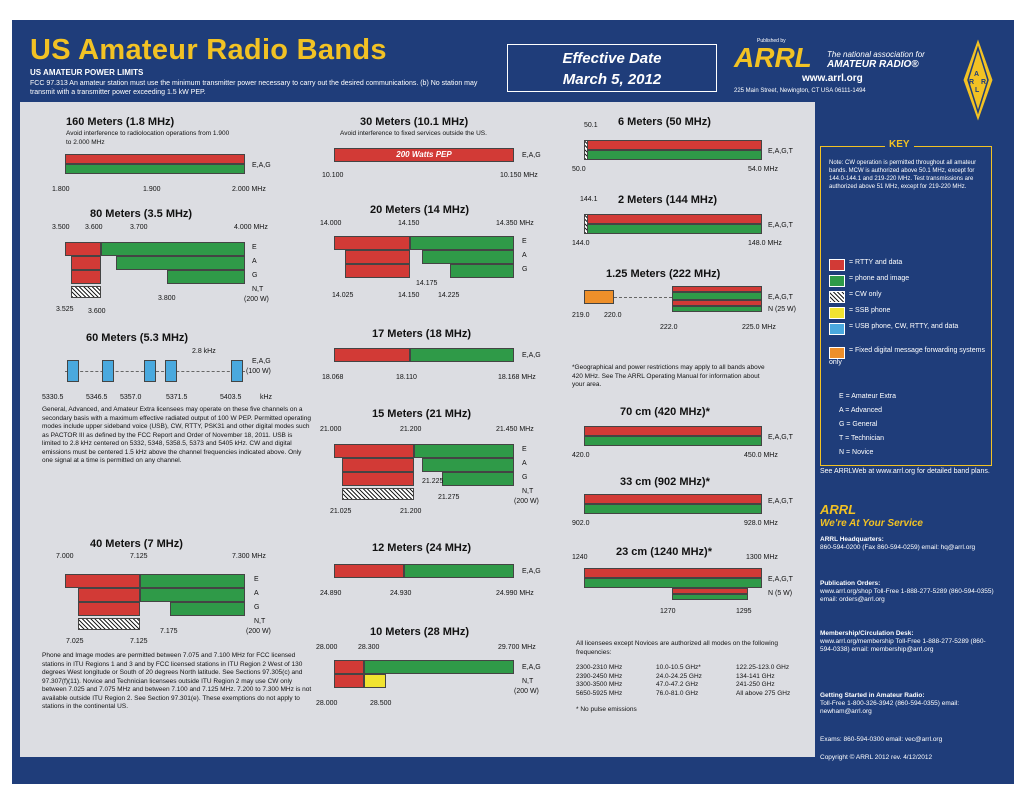  What do you see at coordinates (249, 189) in the screenshot?
I see `tick-160m-2: 2.000 MHz` at bounding box center [249, 189].